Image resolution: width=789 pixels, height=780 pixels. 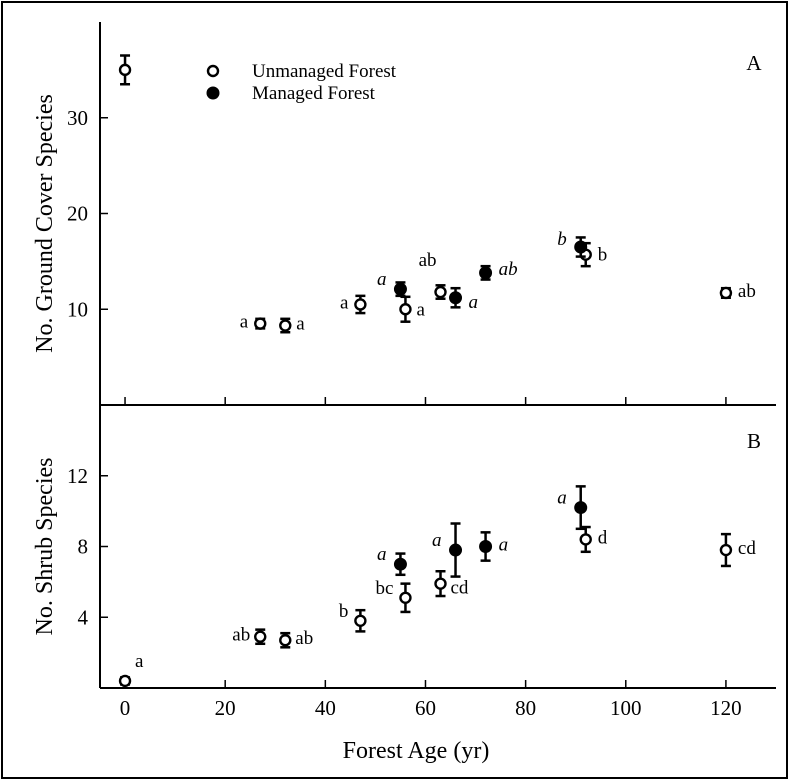 I want to click on significance-label: d, so click(x=603, y=537).